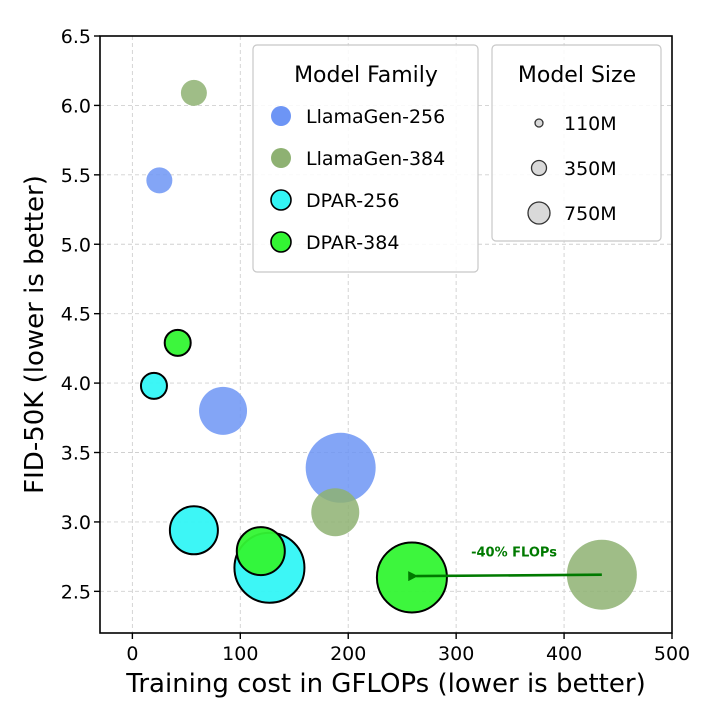  I want to click on y-tick-label: 4.0, so click(76, 384).